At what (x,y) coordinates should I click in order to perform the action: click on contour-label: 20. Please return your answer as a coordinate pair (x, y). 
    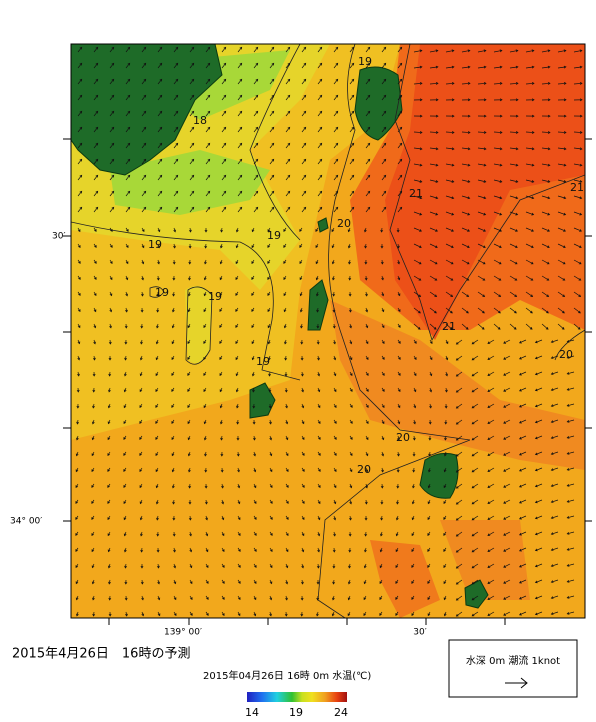
    Looking at the image, I should click on (364, 469).